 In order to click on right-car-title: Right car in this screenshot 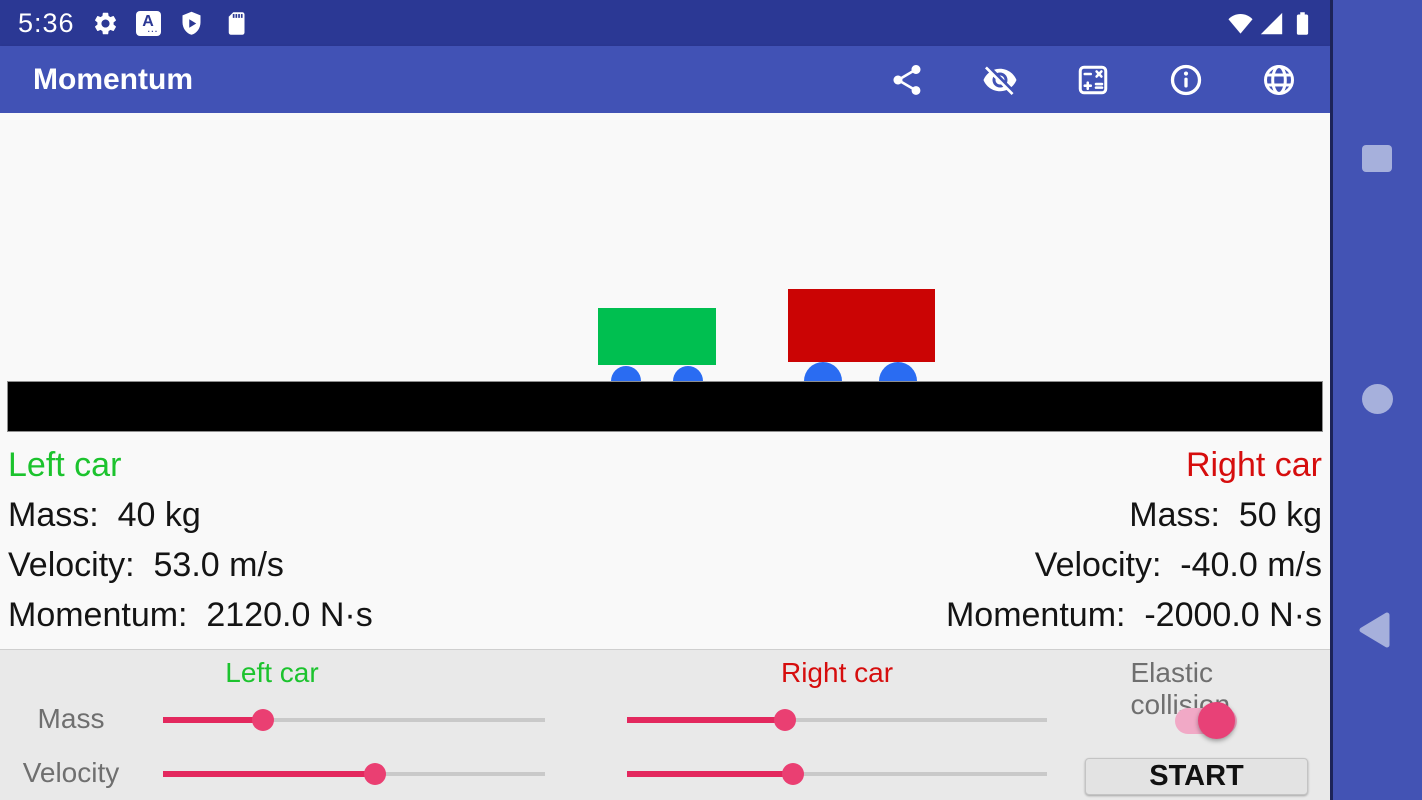, I will do `click(1253, 465)`.